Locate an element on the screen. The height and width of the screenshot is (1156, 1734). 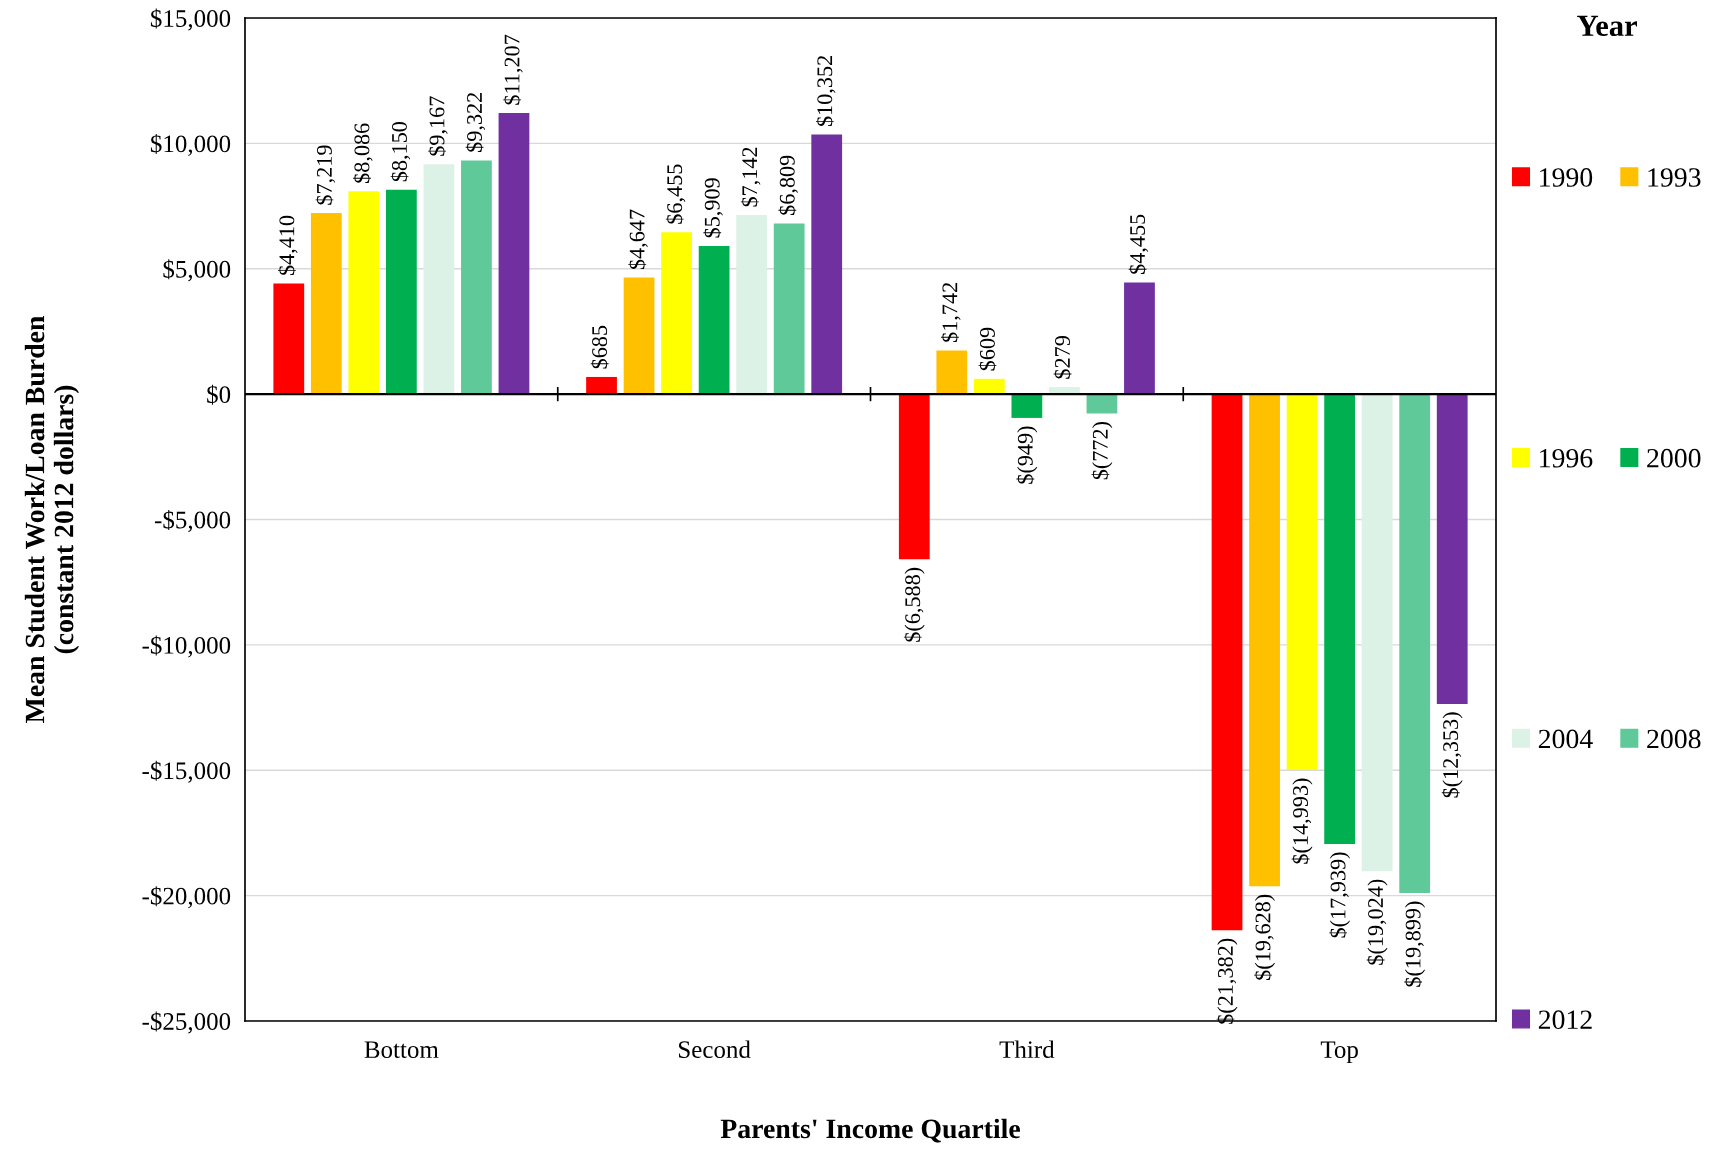
data-label: $(21,382) is located at coordinates (1227, 981).